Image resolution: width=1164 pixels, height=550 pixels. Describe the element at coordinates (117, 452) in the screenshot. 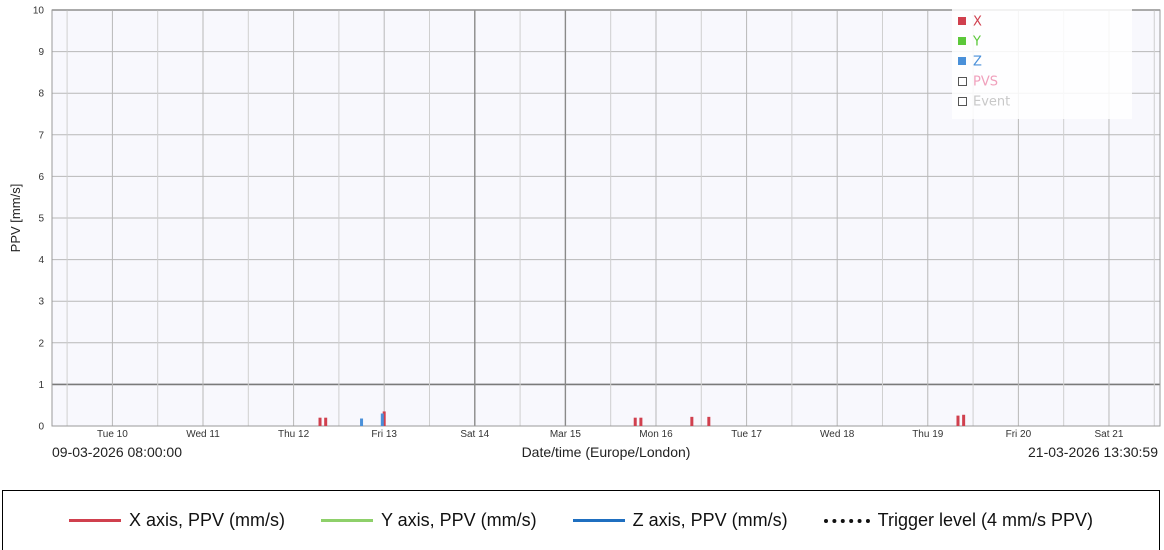

I see `range-start-label: 09-03-2026 08:00:00` at that location.